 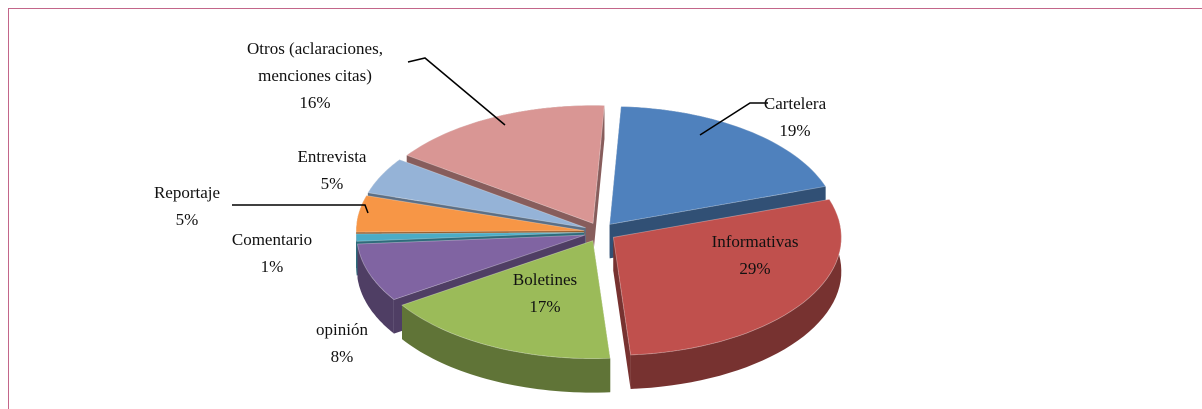 I want to click on category-label: Entrevista, so click(x=332, y=156).